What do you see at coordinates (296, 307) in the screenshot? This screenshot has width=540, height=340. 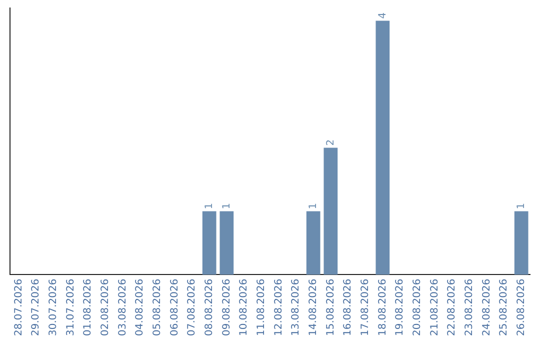 I see `x-tick-label: 13.08.2026` at bounding box center [296, 307].